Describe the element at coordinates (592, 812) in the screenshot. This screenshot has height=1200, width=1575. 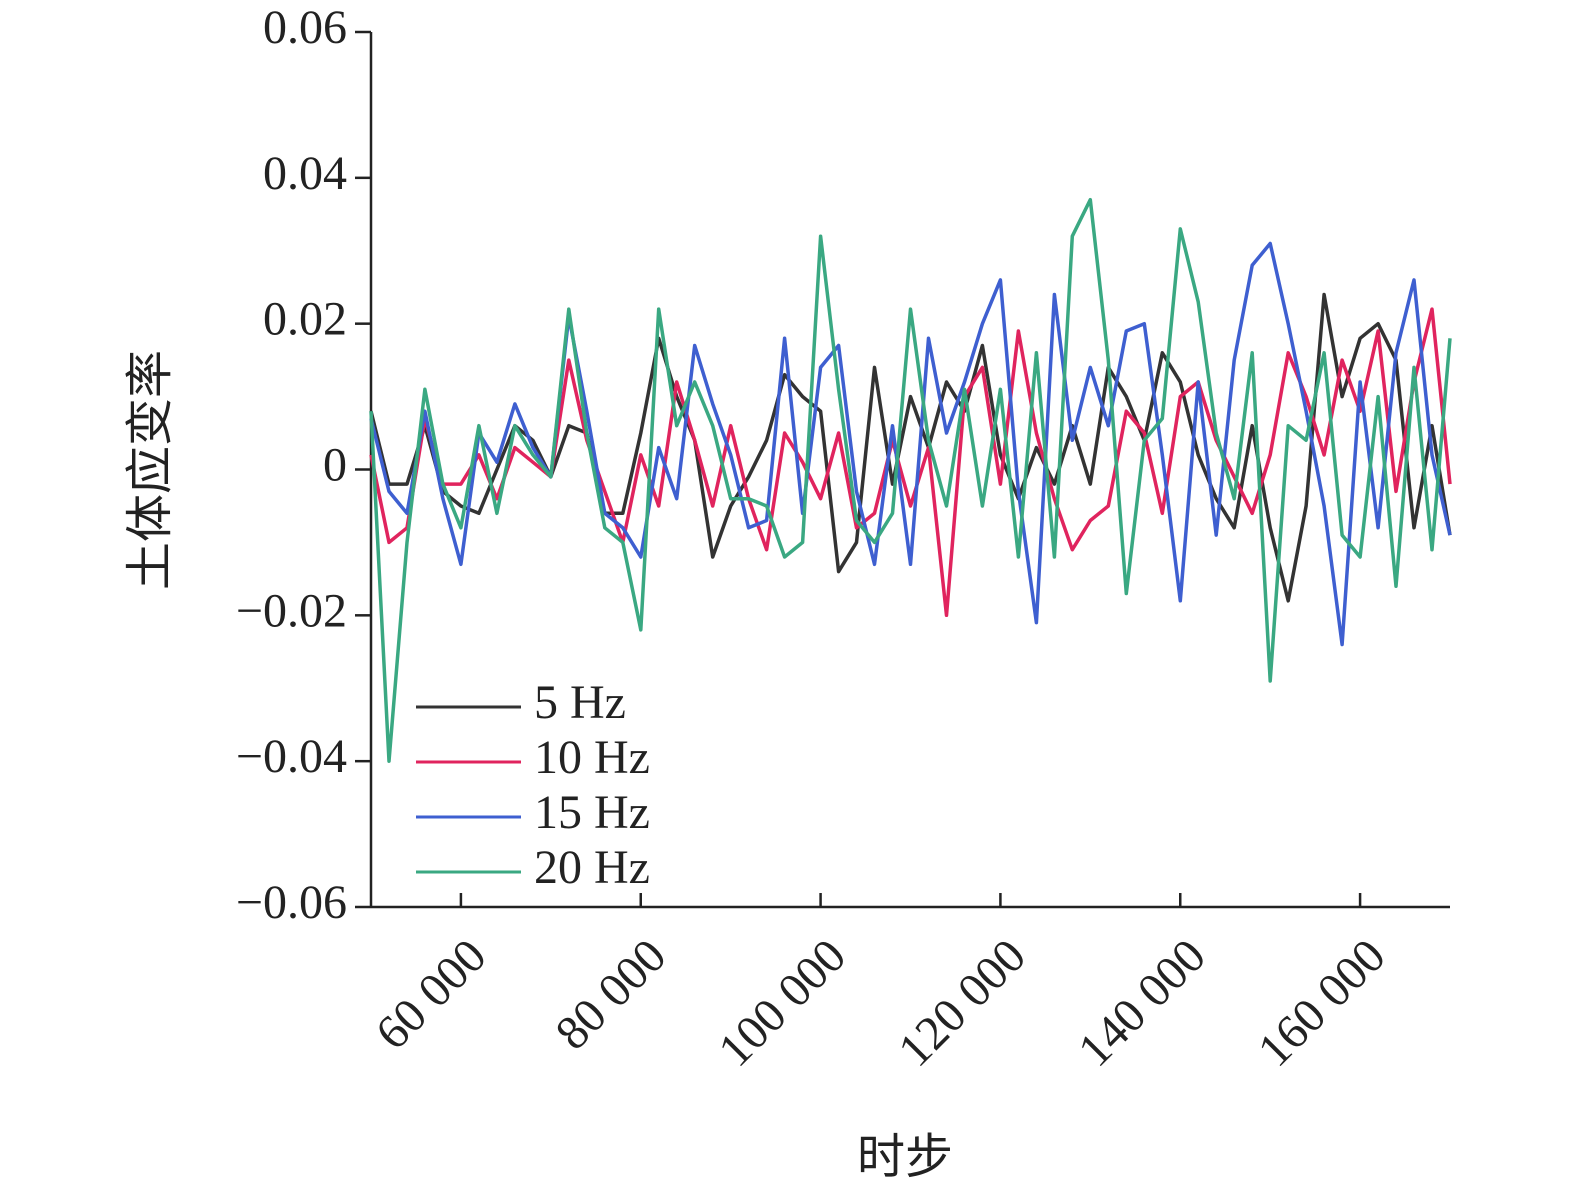
I see `legend-label: 15 Hz` at that location.